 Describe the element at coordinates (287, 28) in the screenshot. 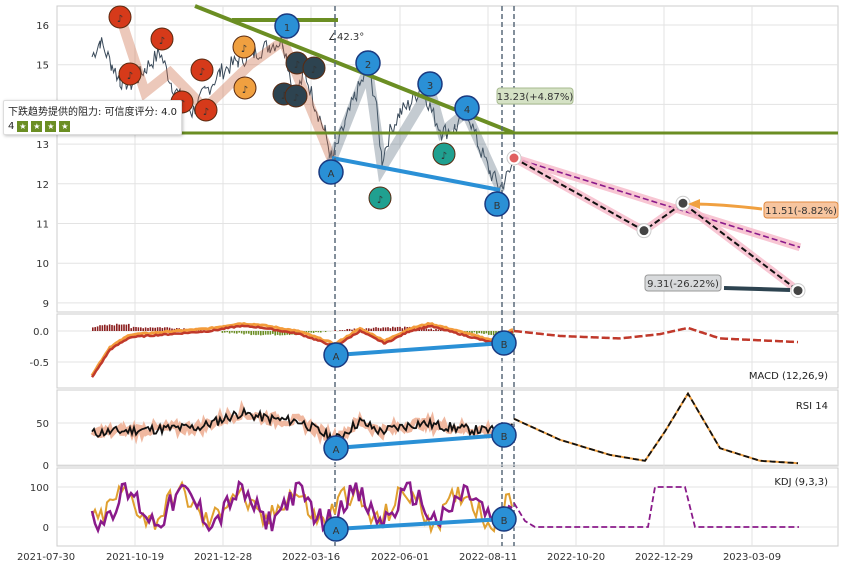

I see `wave-marker-1-text: 1` at that location.